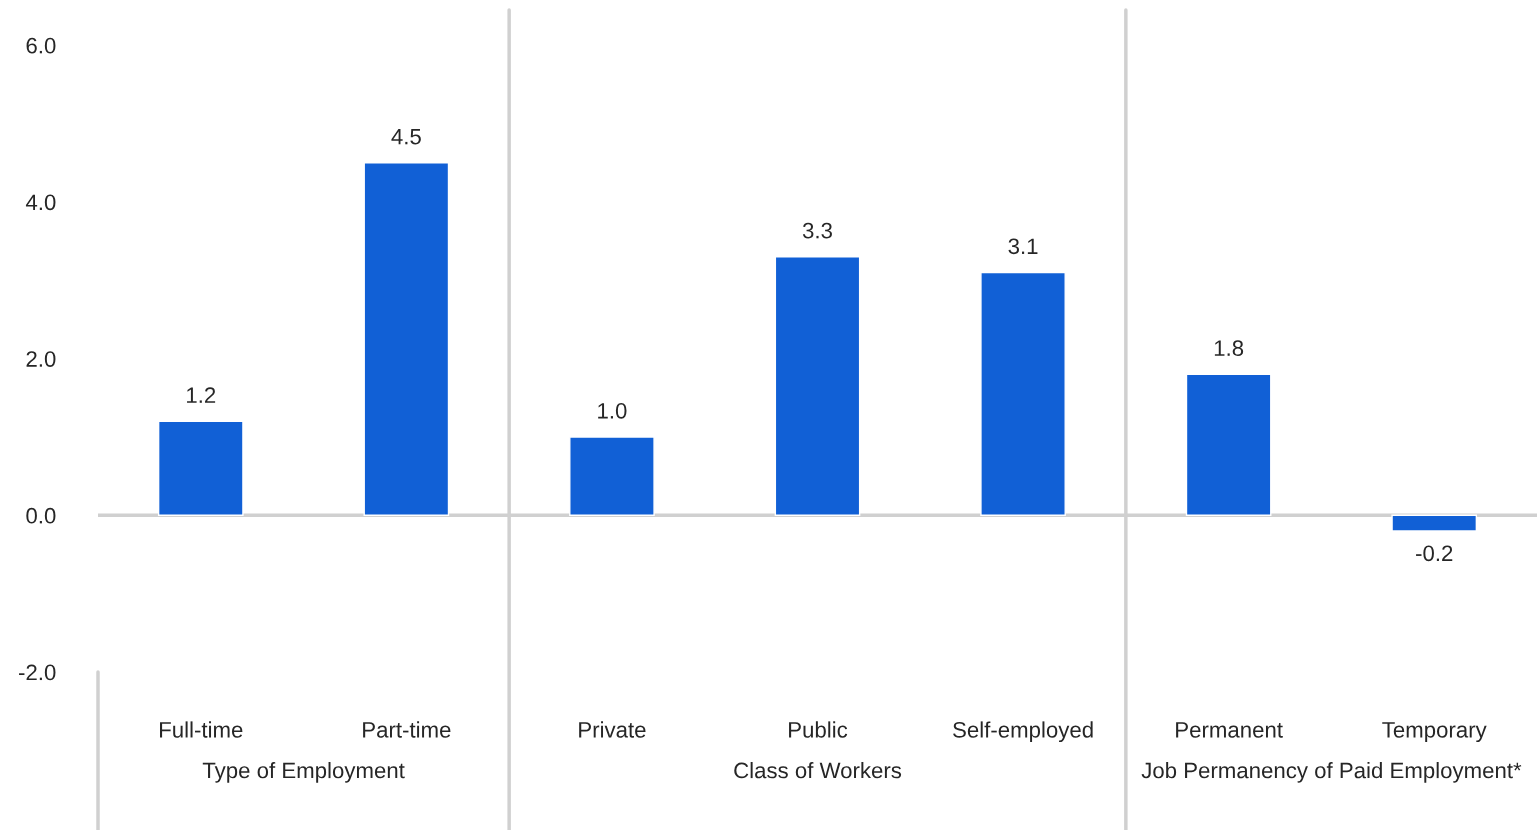  Describe the element at coordinates (1331, 772) in the screenshot. I see `text: Job Permanency of Paid Employment*` at that location.